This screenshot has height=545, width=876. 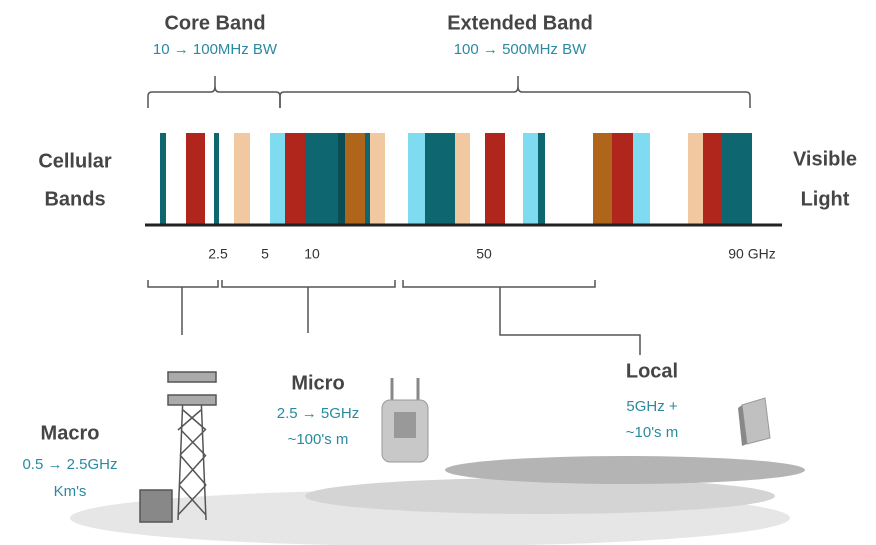 What do you see at coordinates (652, 432) in the screenshot?
I see `cell-detail: ~10's m` at bounding box center [652, 432].